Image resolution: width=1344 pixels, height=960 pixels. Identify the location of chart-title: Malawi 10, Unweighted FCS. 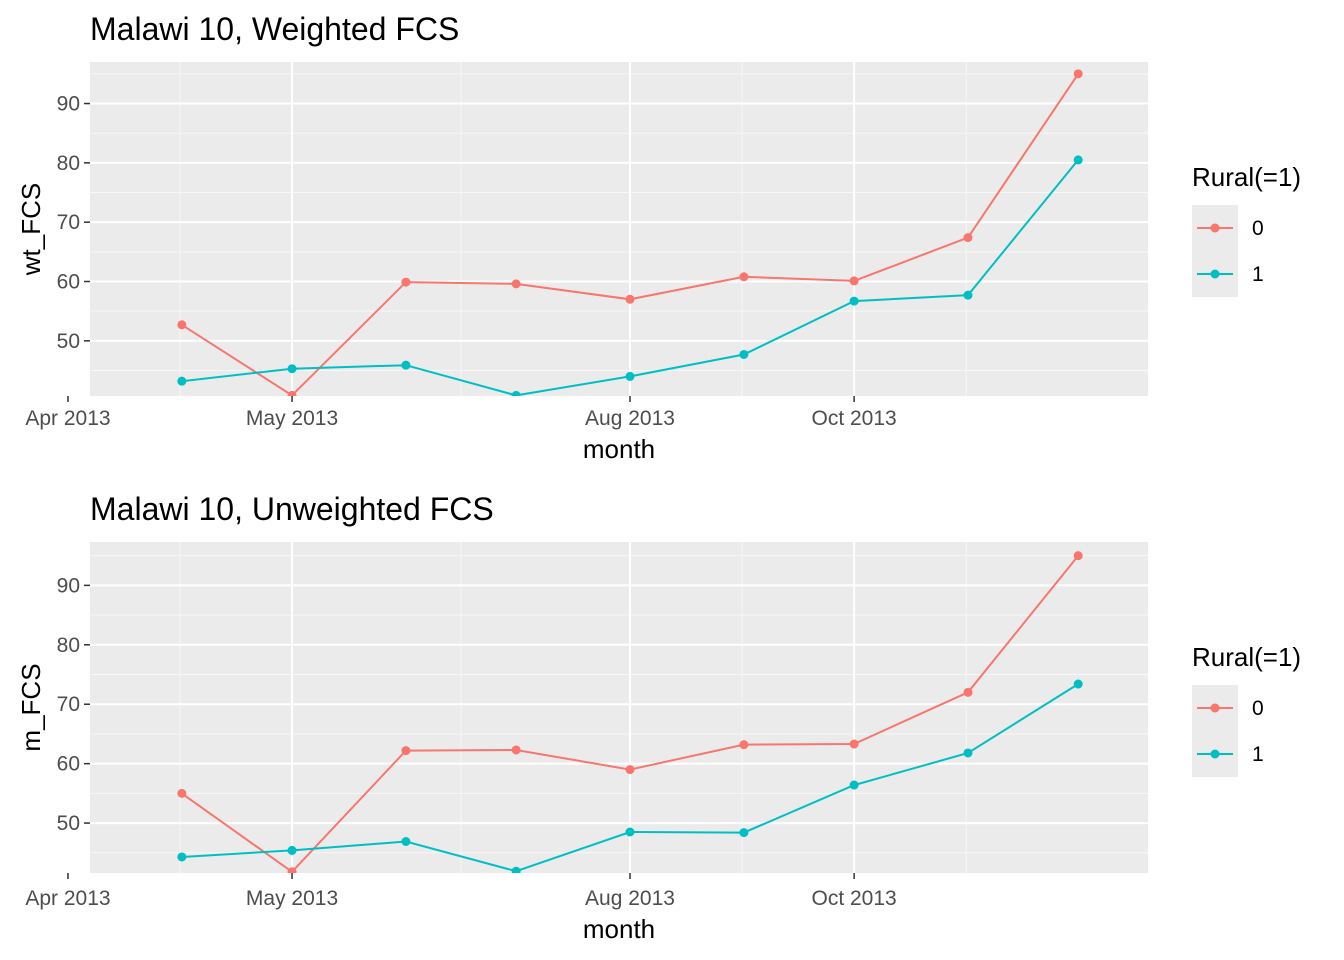
(292, 509).